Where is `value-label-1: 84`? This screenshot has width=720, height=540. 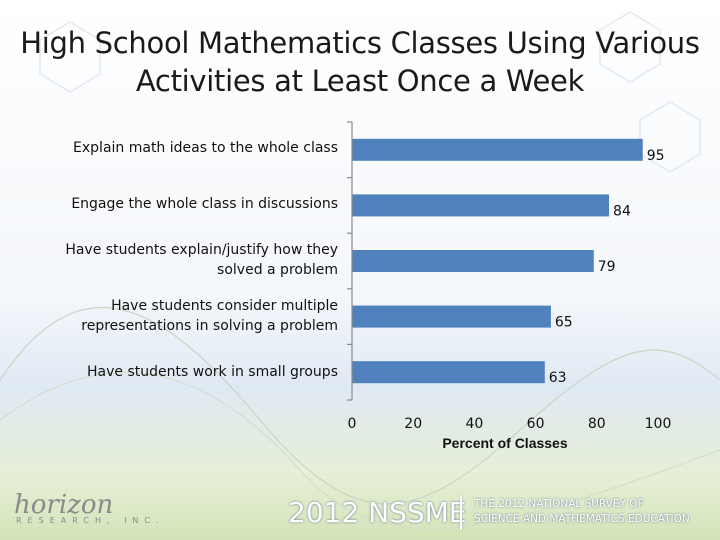
value-label-1: 84 is located at coordinates (622, 211).